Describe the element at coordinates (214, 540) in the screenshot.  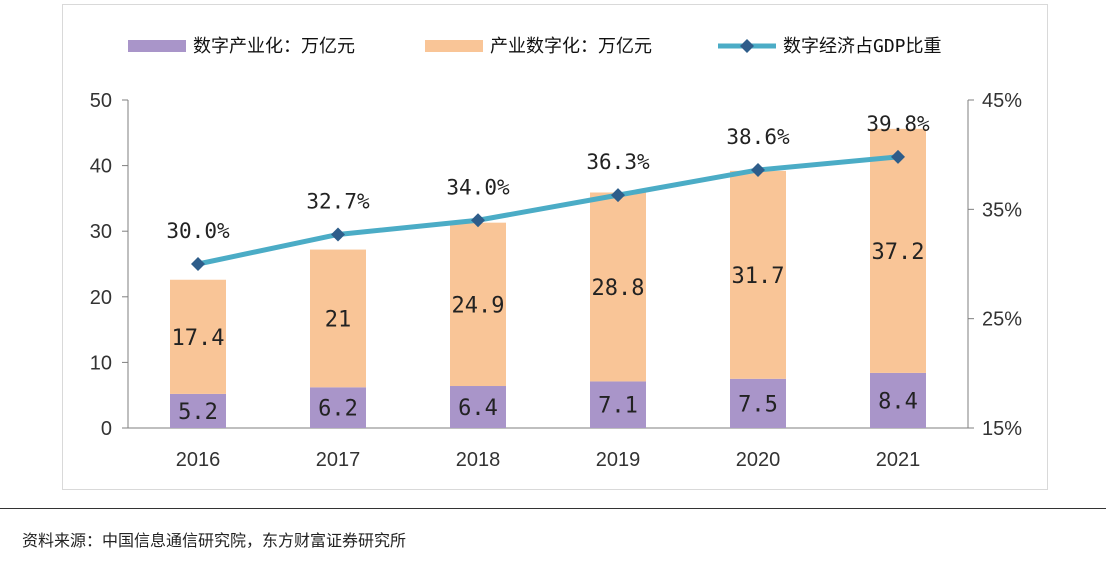
I see `source-note: 资料来源：中国信息通信研究院，东方财富证券研究所` at that location.